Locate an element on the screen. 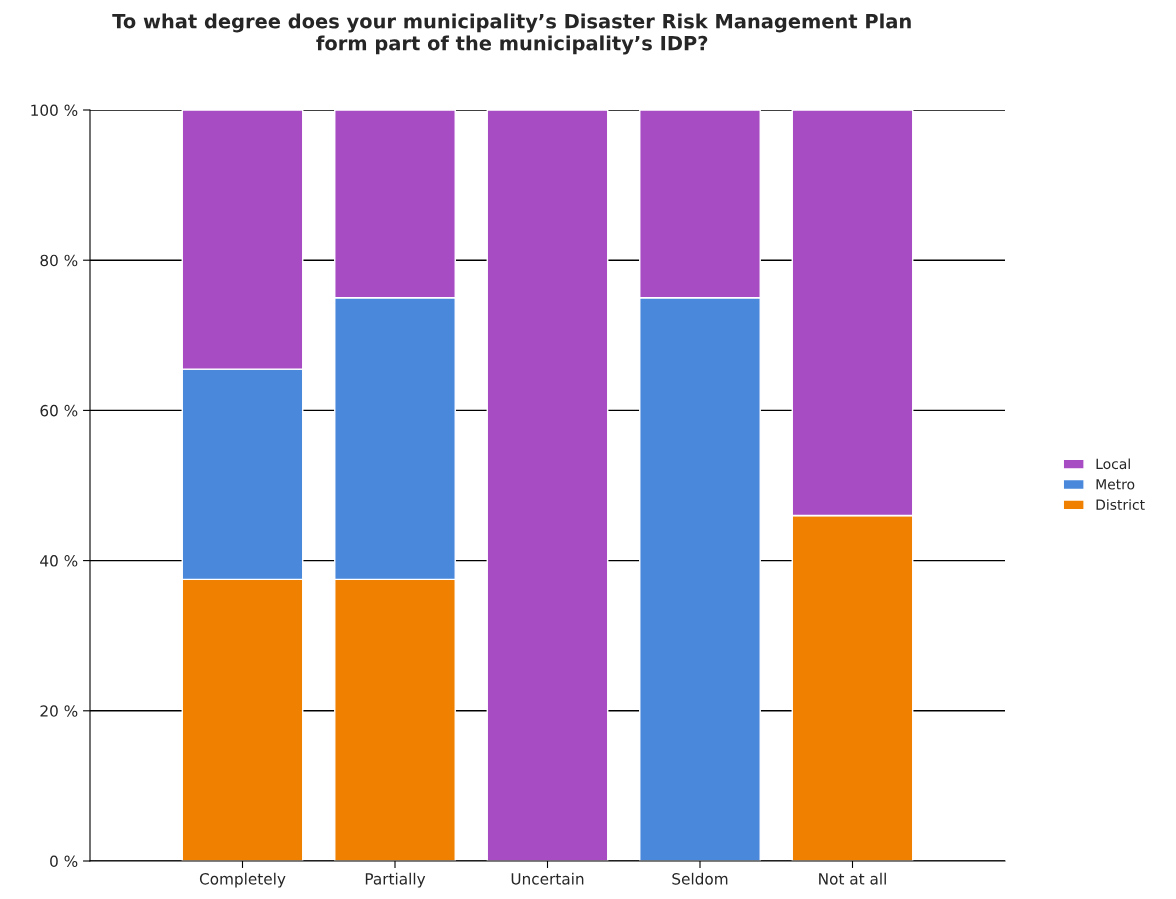 Image resolution: width=1176 pixels, height=899 pixels. y-tick-label: 40 % is located at coordinates (59, 561).